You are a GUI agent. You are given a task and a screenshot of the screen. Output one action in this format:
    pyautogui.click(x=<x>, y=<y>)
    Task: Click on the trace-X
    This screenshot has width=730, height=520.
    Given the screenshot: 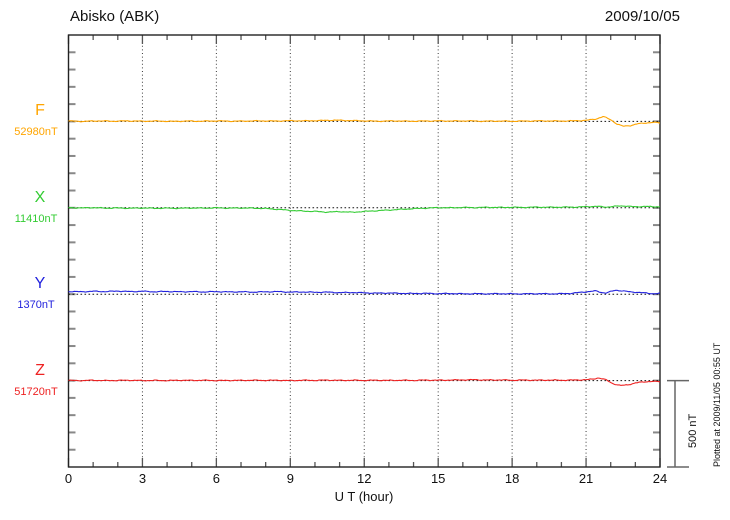 What is the action you would take?
    pyautogui.click(x=364, y=209)
    